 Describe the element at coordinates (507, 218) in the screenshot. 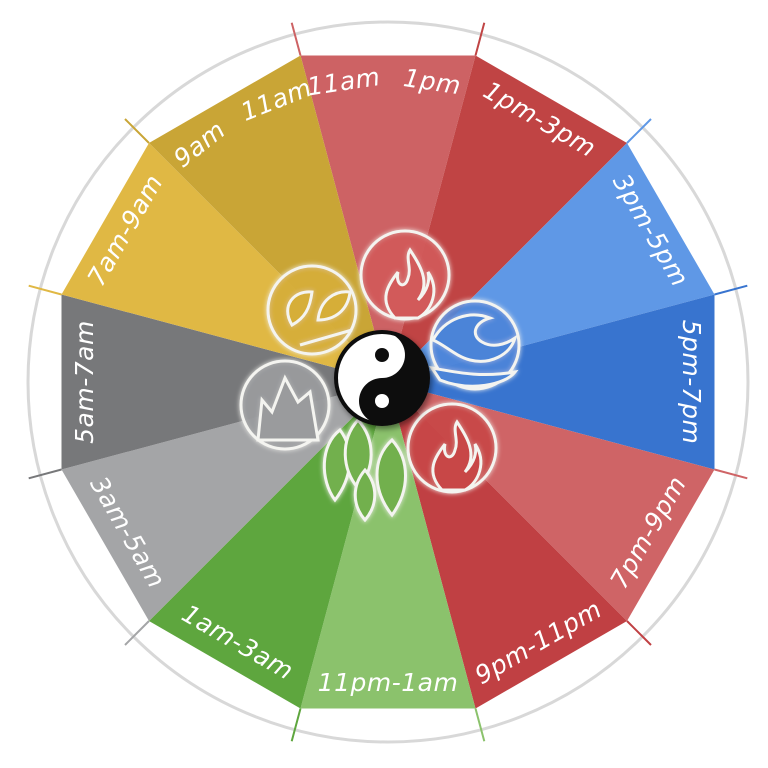

I see `seg-1pm-3pm` at that location.